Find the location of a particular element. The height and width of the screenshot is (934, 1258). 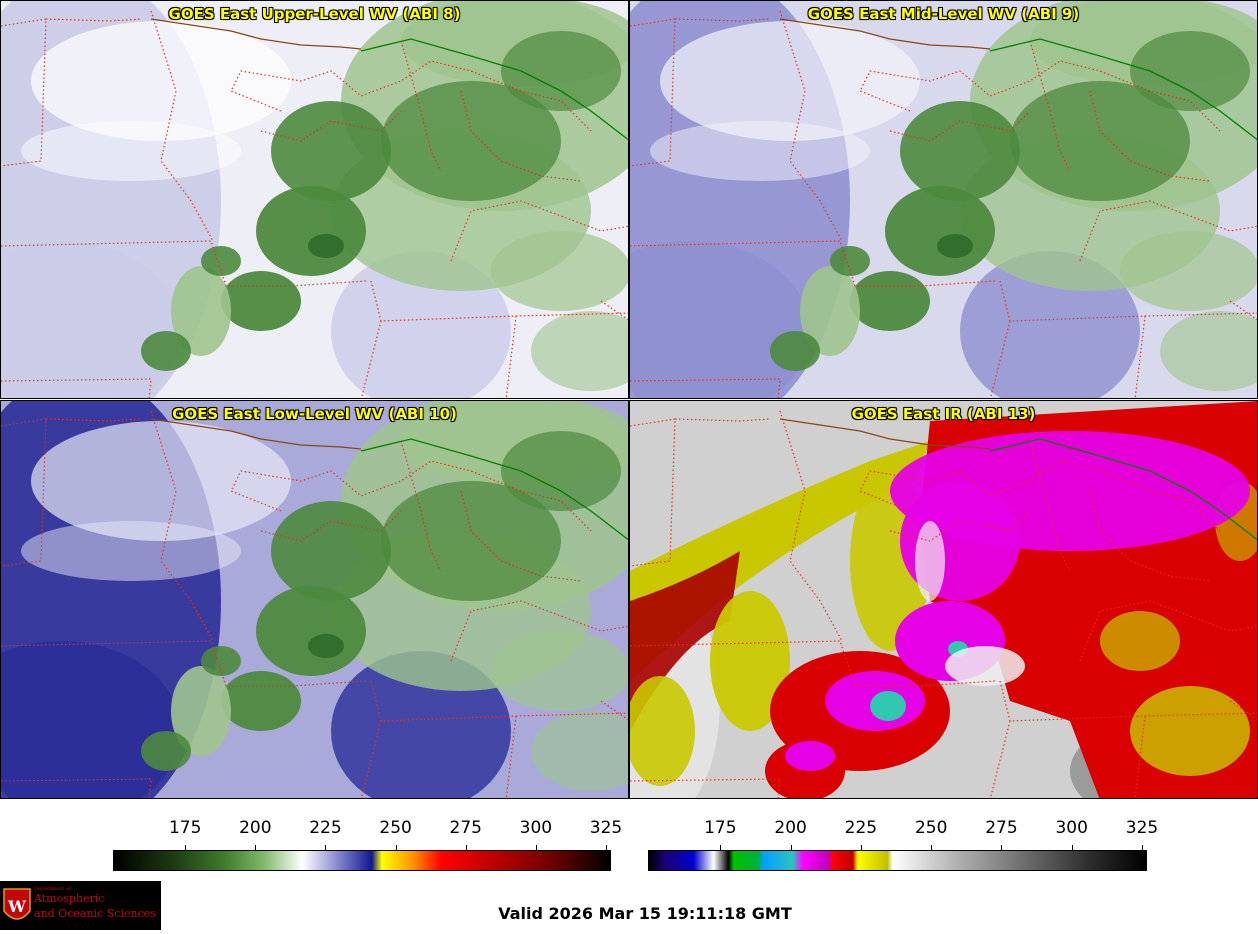

uw-crest-icon: W is located at coordinates (17, 904).